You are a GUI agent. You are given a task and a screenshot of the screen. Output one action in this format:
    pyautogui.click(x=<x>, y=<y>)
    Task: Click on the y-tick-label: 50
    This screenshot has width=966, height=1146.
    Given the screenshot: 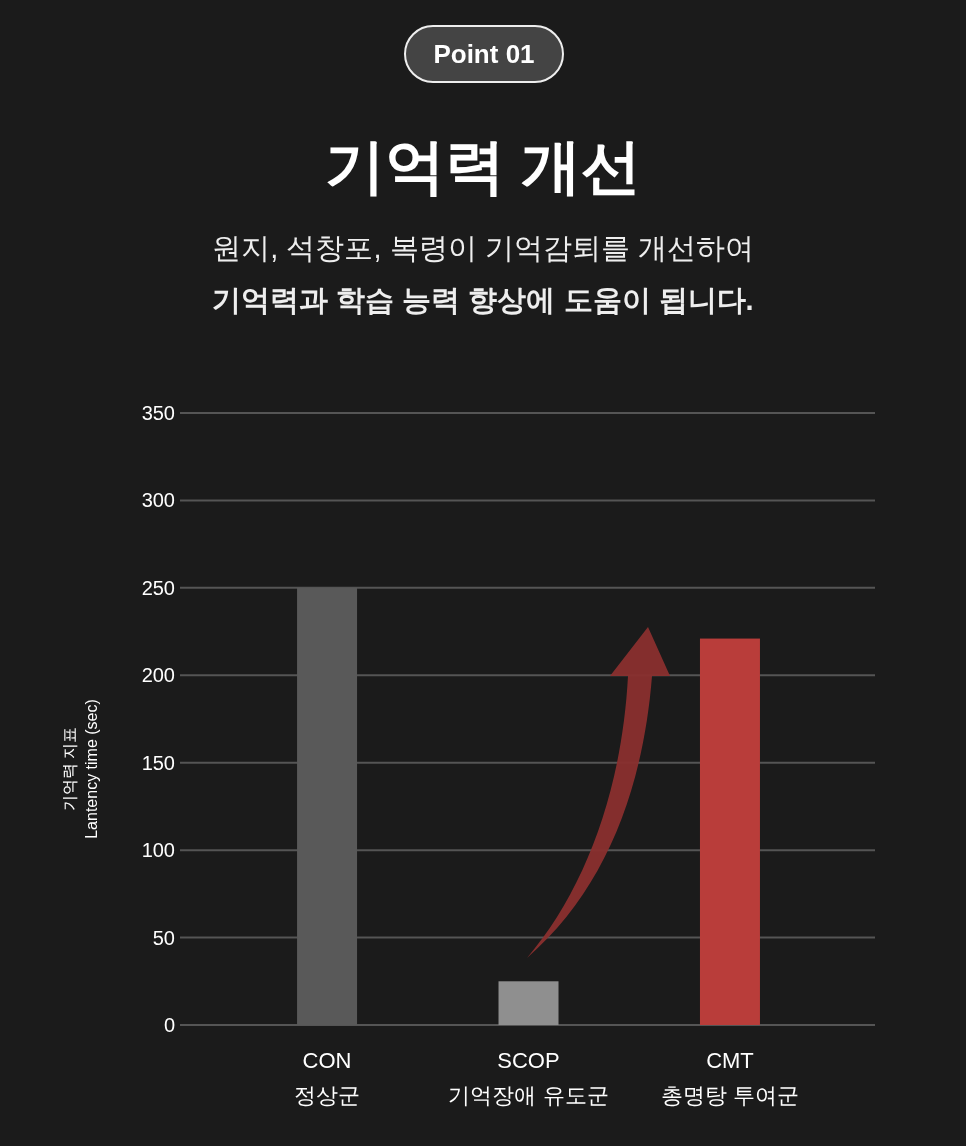 What is the action you would take?
    pyautogui.click(x=163, y=937)
    